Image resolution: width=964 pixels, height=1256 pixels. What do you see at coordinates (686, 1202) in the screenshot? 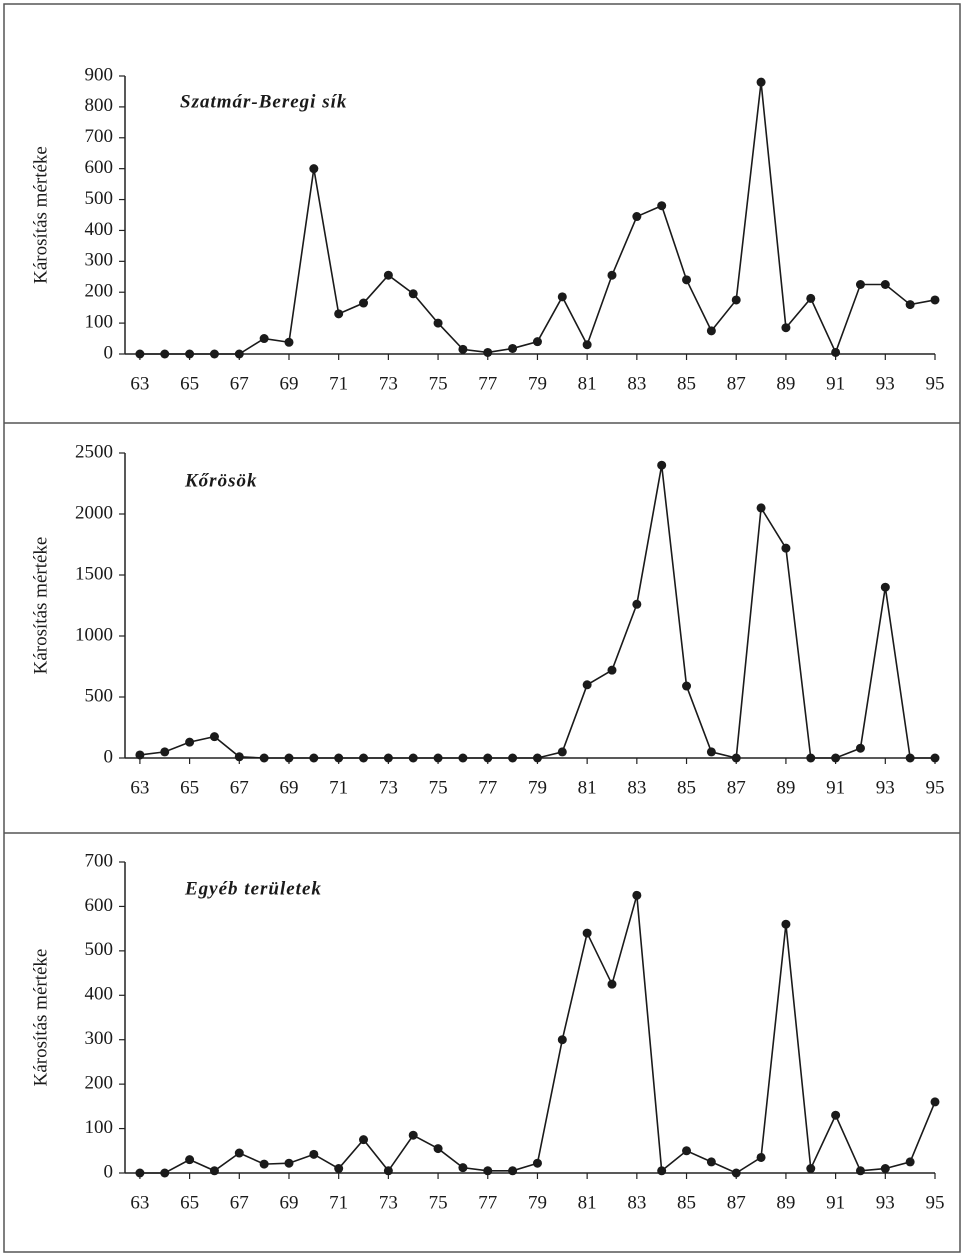
I see `x-tick-label: 85` at bounding box center [686, 1202].